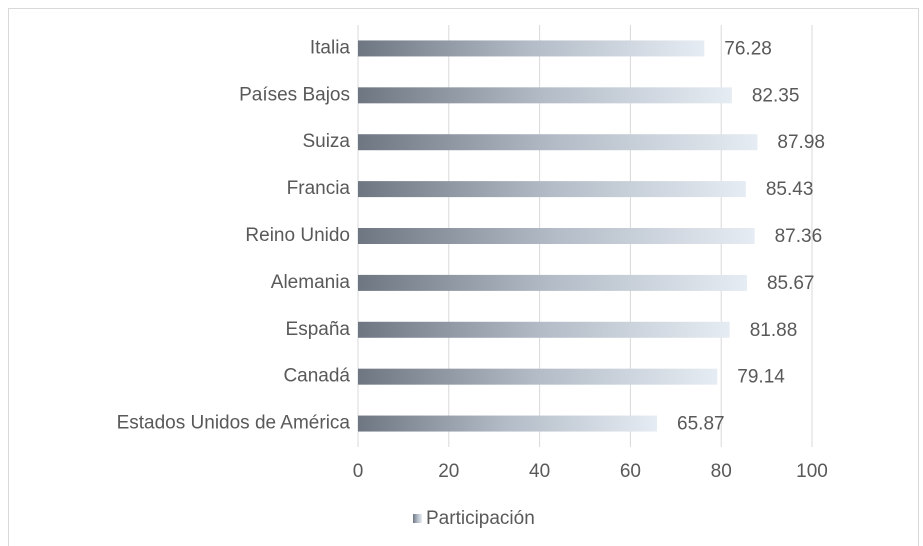 The image size is (923, 546). What do you see at coordinates (294, 94) in the screenshot?
I see `y-tick-label: Países Bajos` at bounding box center [294, 94].